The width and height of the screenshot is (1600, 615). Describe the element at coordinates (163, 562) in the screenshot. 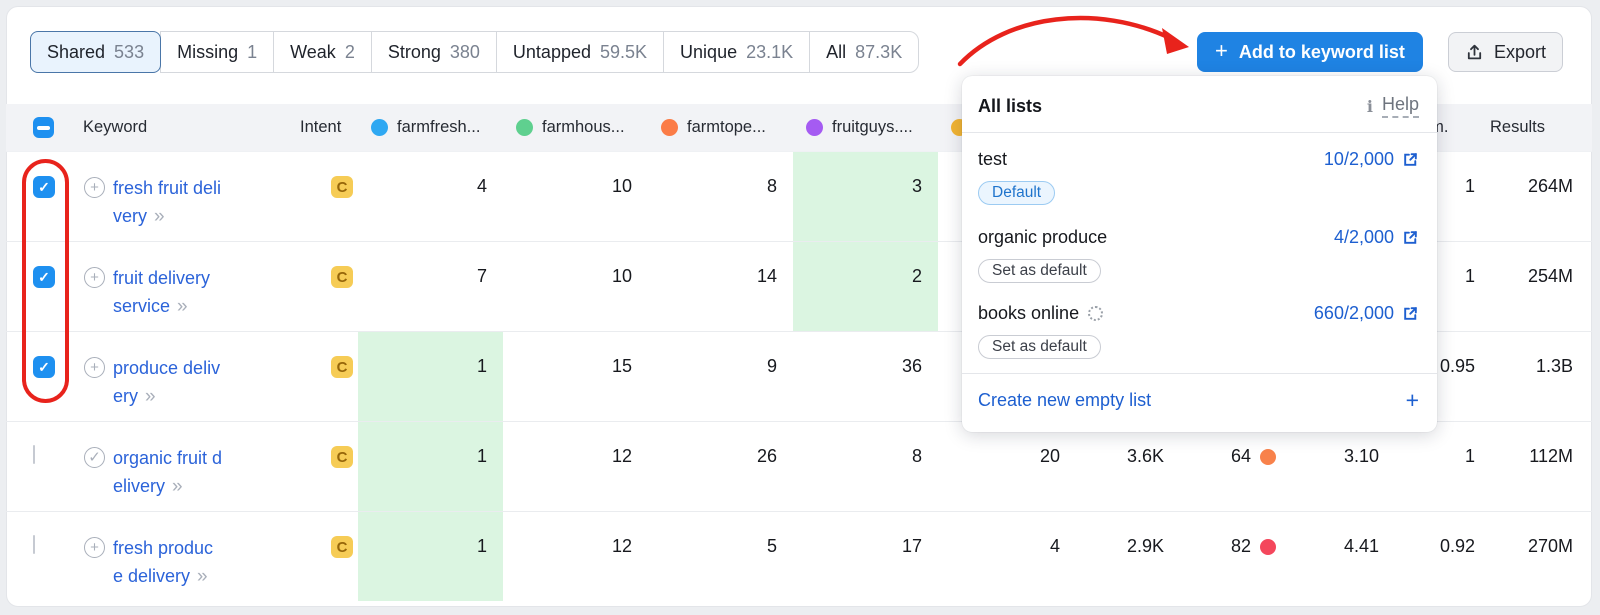

I see `keyword-link: fresh produc e delivery»` at that location.